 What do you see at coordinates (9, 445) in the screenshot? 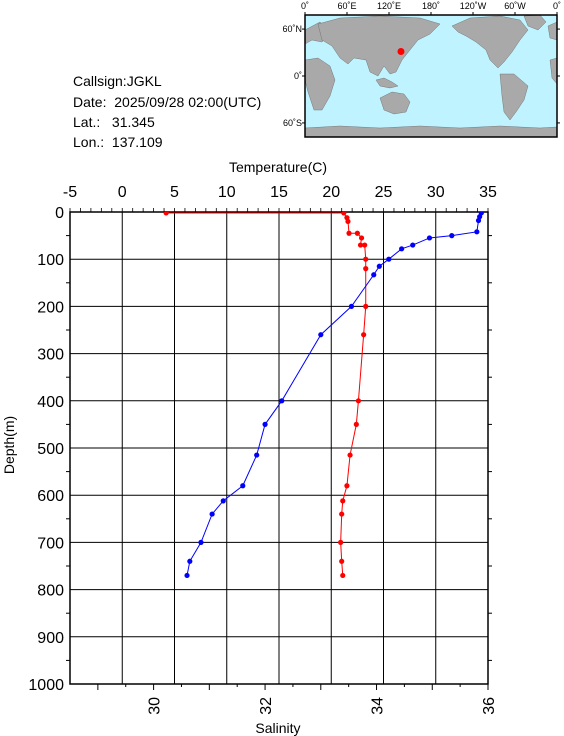
I see `depth-axis-title: Depth(m)` at bounding box center [9, 445].